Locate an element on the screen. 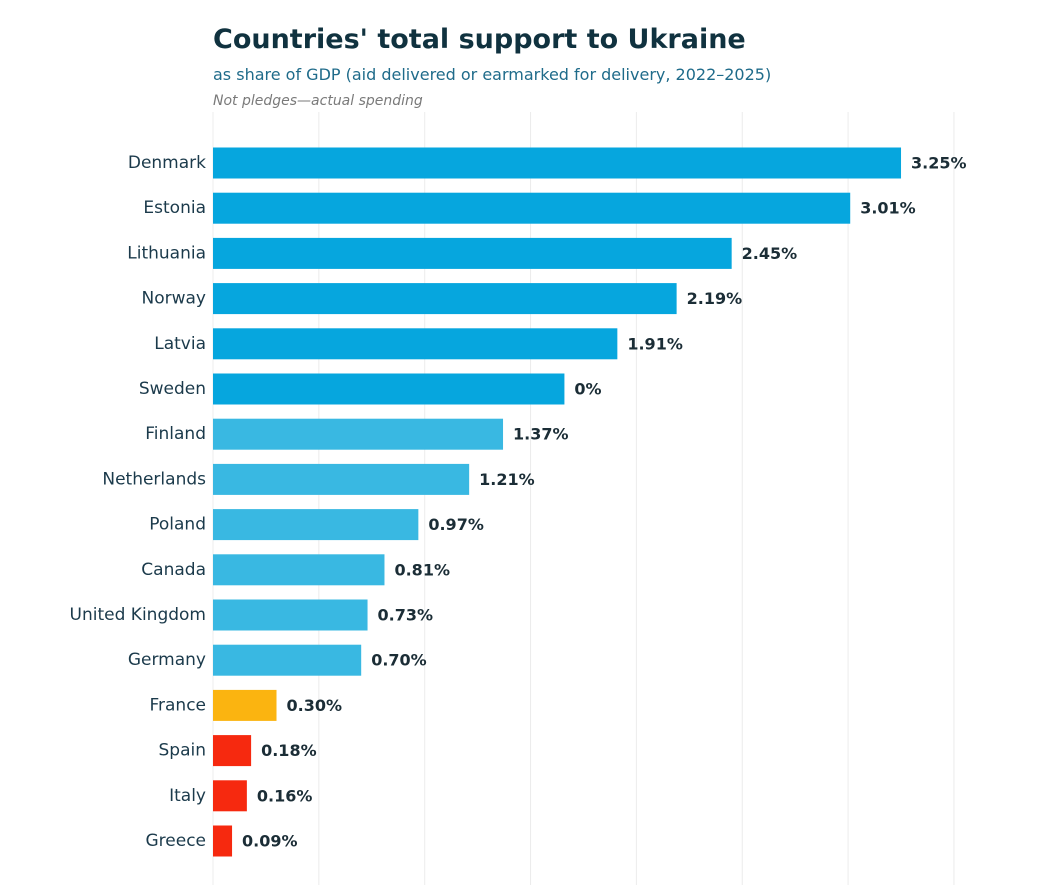 The height and width of the screenshot is (885, 1044). value-label-poland: 0.97% is located at coordinates (456, 524).